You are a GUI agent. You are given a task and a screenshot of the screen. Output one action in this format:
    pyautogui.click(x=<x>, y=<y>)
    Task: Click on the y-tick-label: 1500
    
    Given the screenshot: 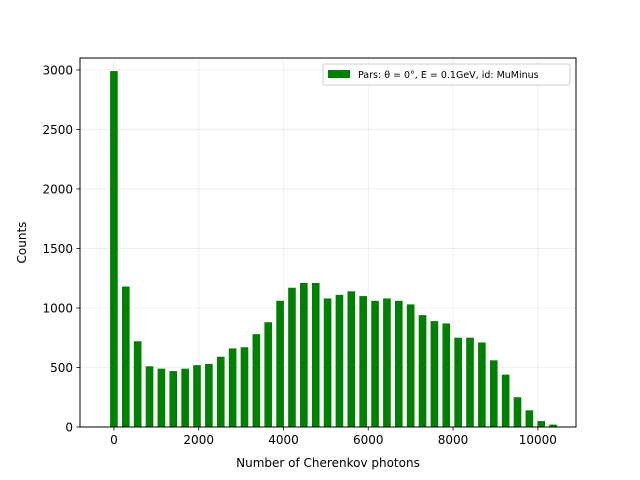 What is the action you would take?
    pyautogui.click(x=57, y=249)
    